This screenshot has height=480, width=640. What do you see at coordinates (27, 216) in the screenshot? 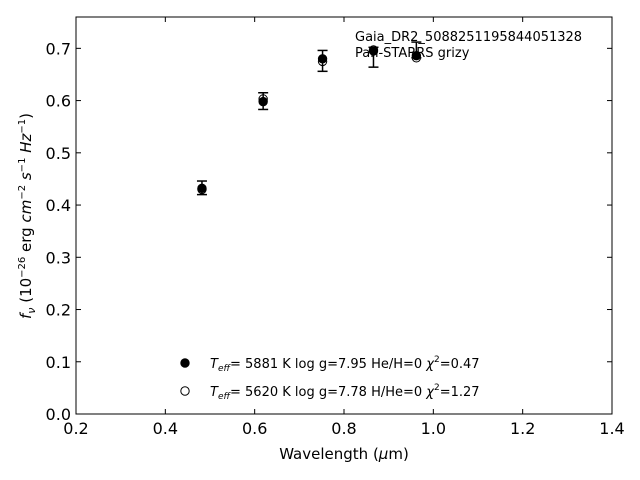
I see `y-axis-label: fν (10−26 erg cm−2 s−1 Hz−1)` at bounding box center [27, 216].